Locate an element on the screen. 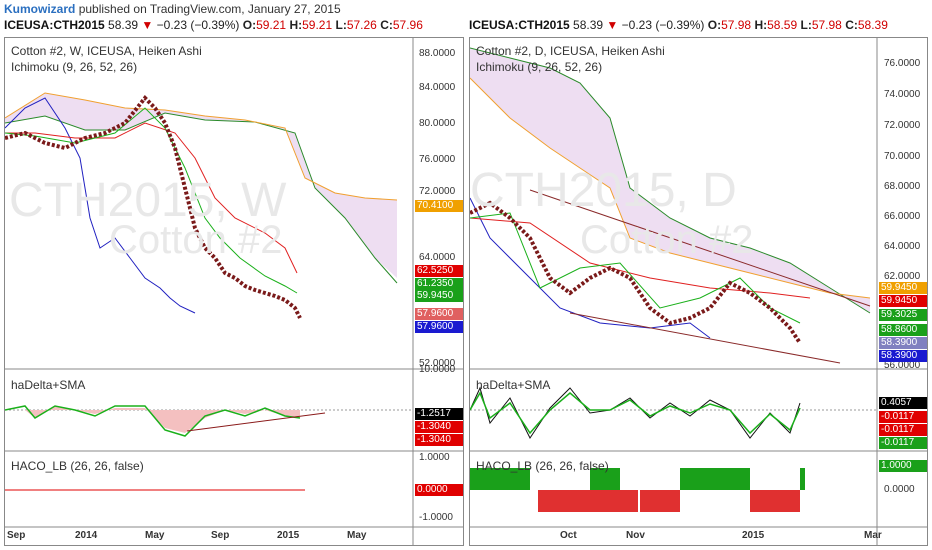 Image resolution: width=932 pixels, height=550 pixels. last-price: 58.39 is located at coordinates (588, 25).